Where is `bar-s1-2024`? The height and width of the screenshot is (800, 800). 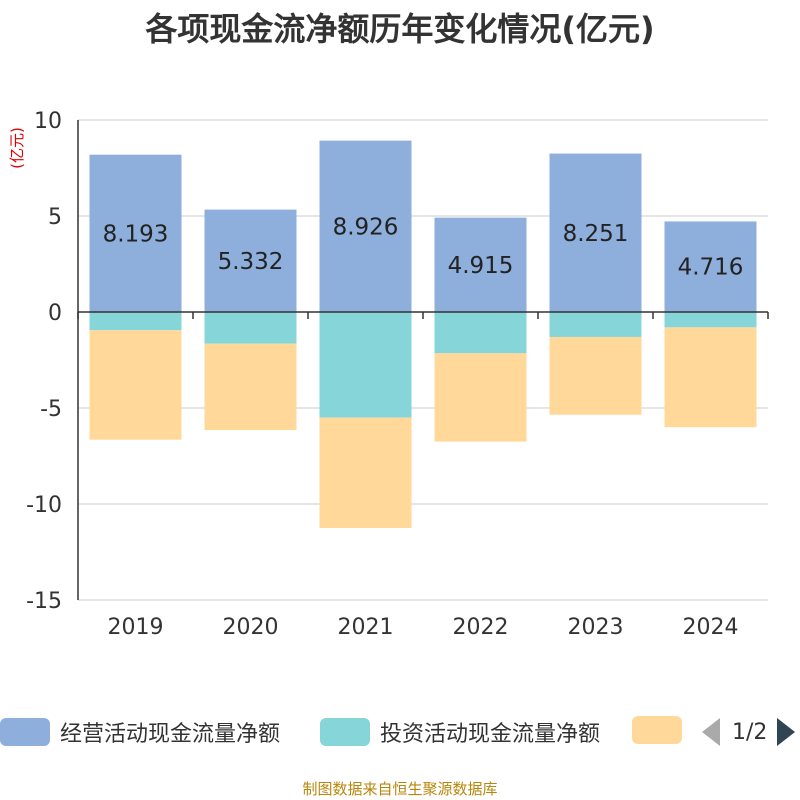 bar-s1-2024 is located at coordinates (710, 320).